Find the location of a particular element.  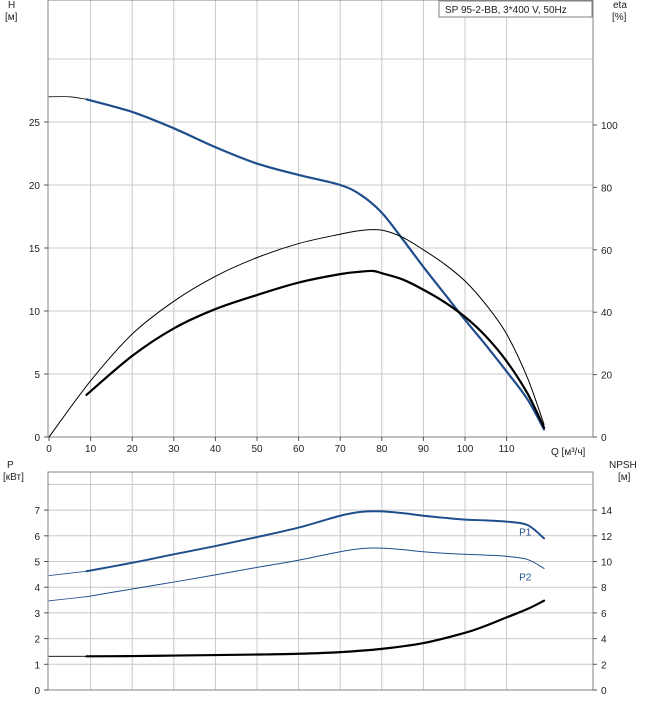

chart-title: SP 95-2-BB, 3*400 V, 50Hz is located at coordinates (506, 10).